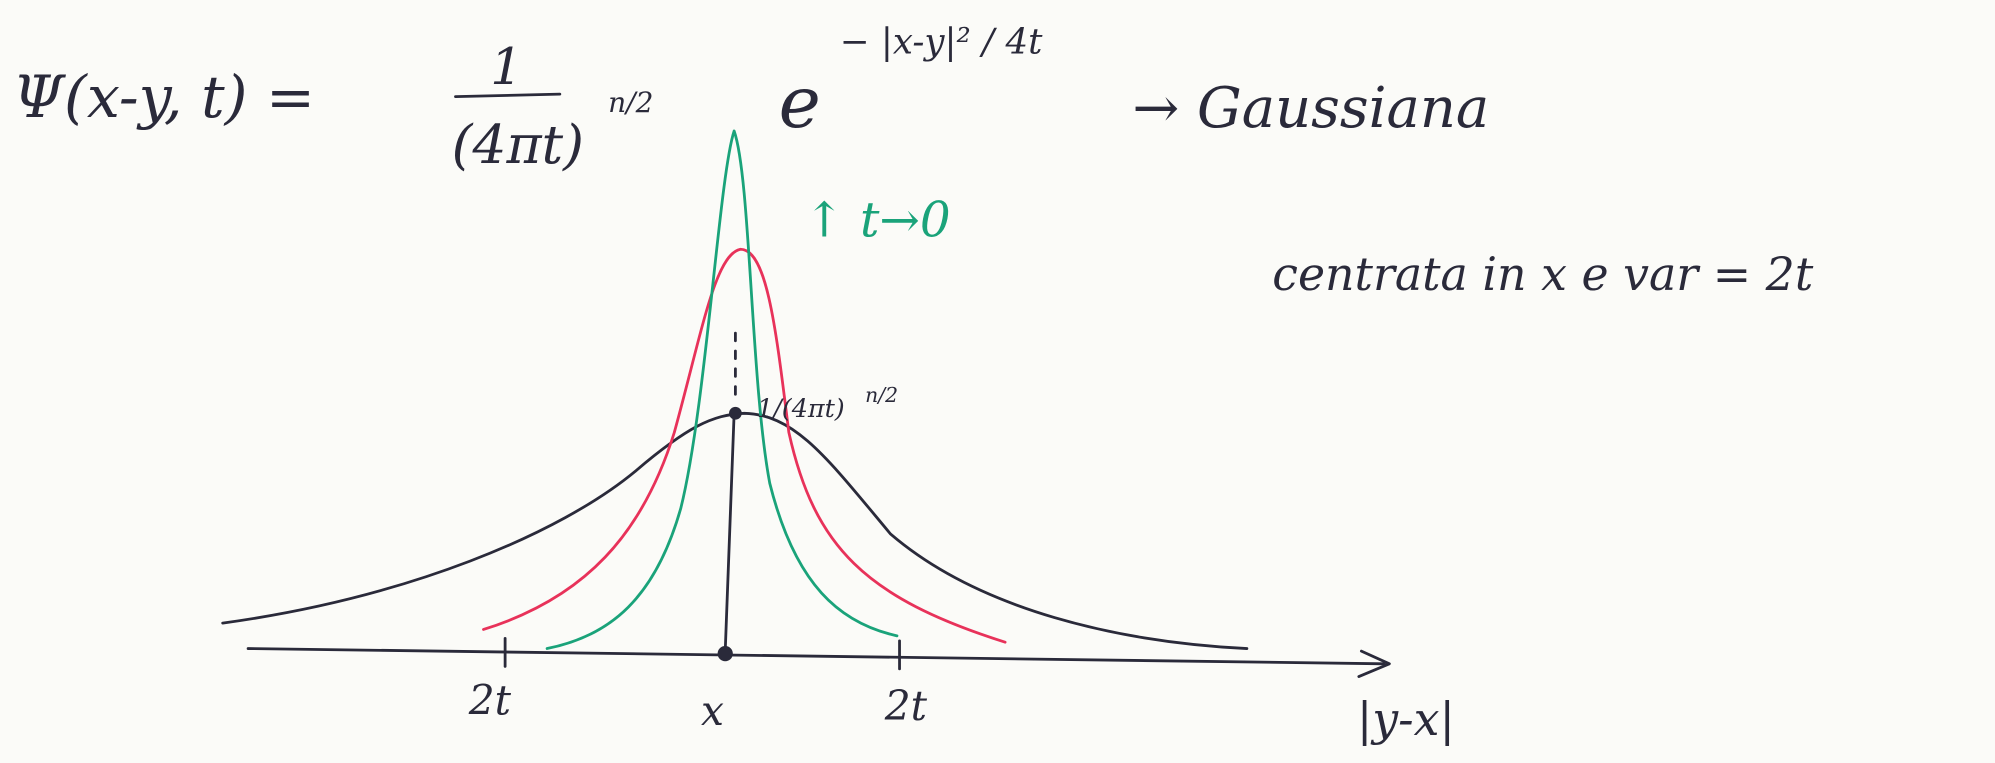  I want to click on peak-exponent: n/2, so click(881, 395).